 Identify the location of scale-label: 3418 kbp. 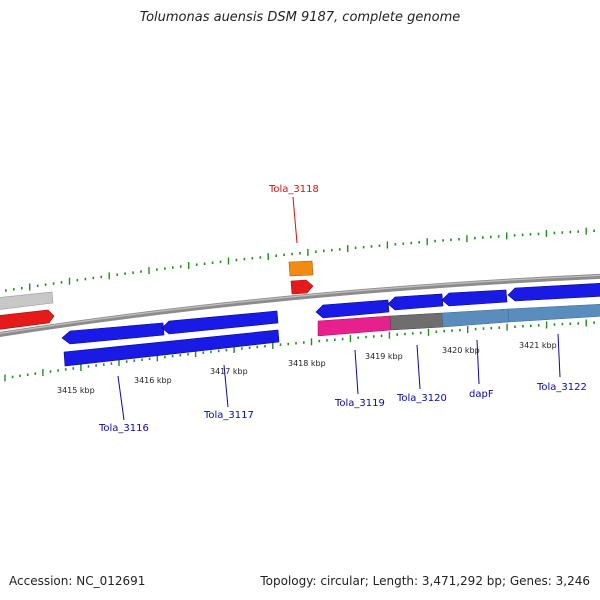
(307, 363).